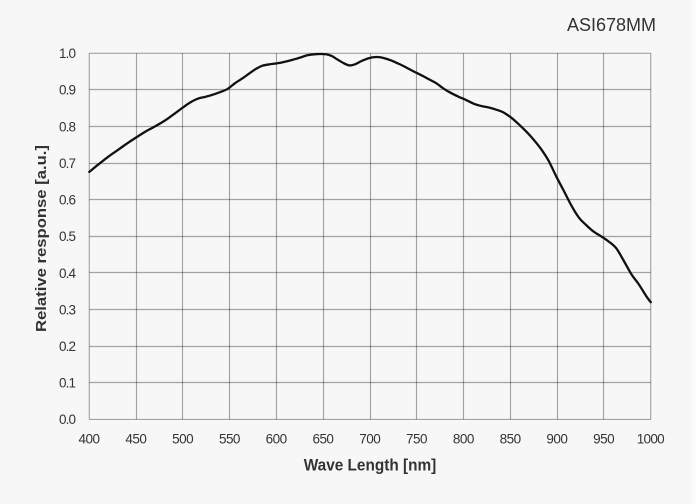 Image resolution: width=700 pixels, height=504 pixels. I want to click on svg-text: 550, so click(230, 439).